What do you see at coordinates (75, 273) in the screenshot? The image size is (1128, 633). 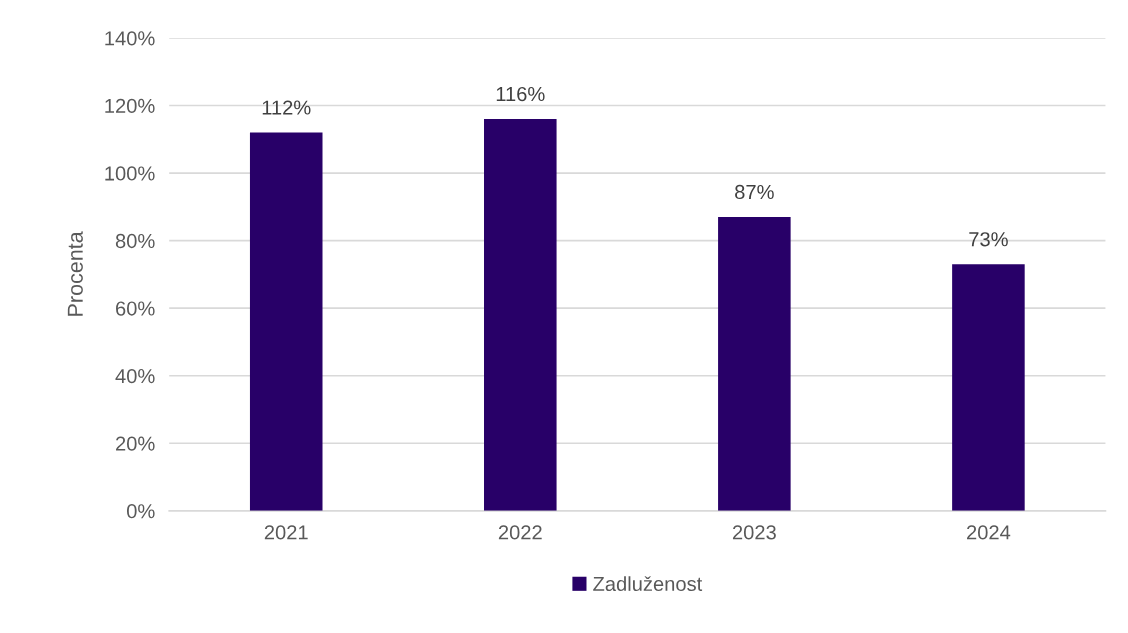 I see `y-axis-title: Procenta` at bounding box center [75, 273].